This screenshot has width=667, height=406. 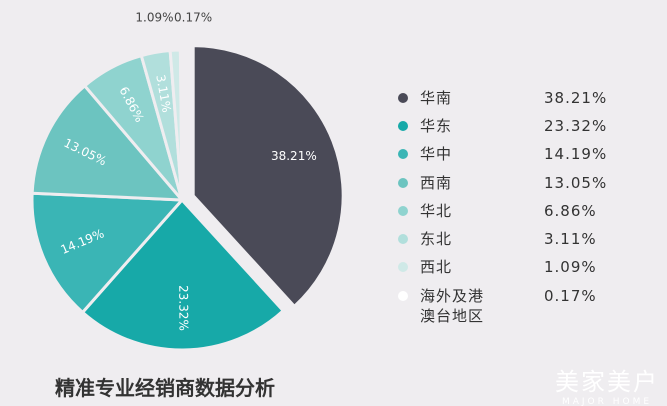 What do you see at coordinates (294, 156) in the screenshot?
I see `slice-label: 38.21%` at bounding box center [294, 156].